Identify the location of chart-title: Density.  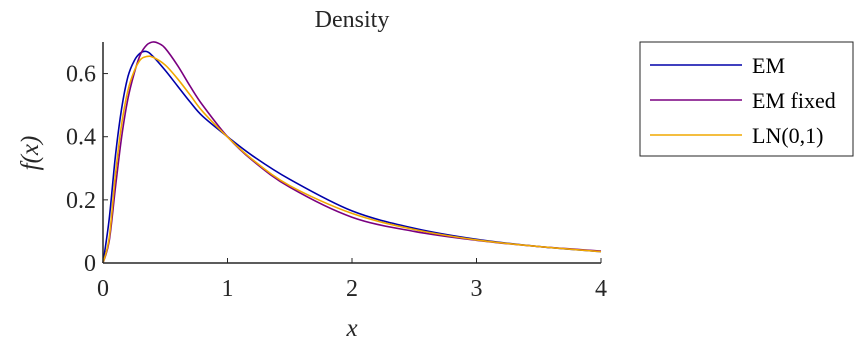
(352, 20).